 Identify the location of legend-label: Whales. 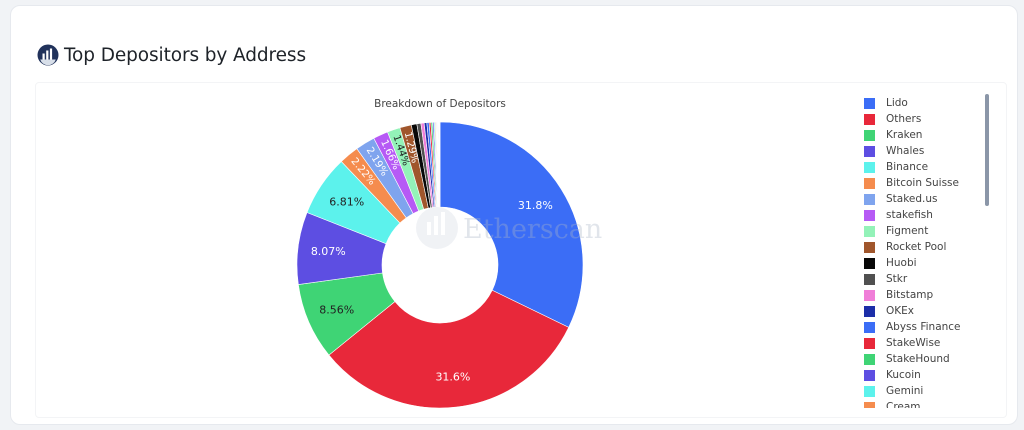
(905, 151).